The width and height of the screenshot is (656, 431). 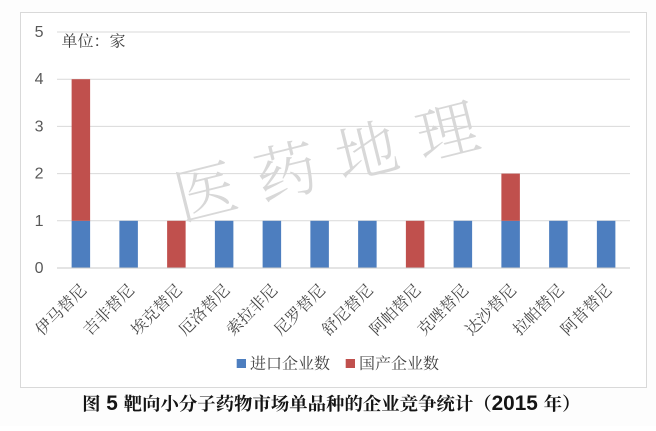 What do you see at coordinates (515, 403) in the screenshot?
I see `svg-text: 2015` at bounding box center [515, 403].